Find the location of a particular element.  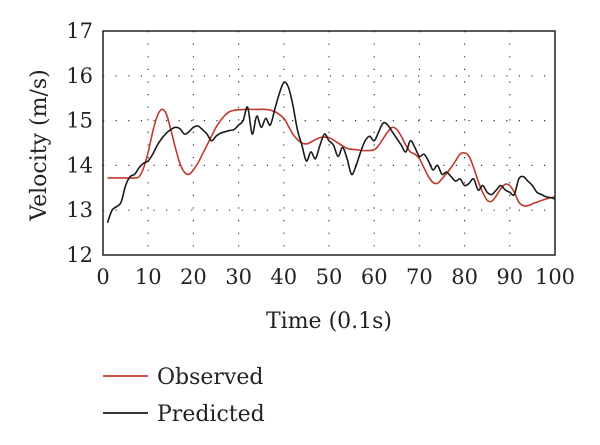

x-axis-label: Time (0.1s) is located at coordinates (329, 321).